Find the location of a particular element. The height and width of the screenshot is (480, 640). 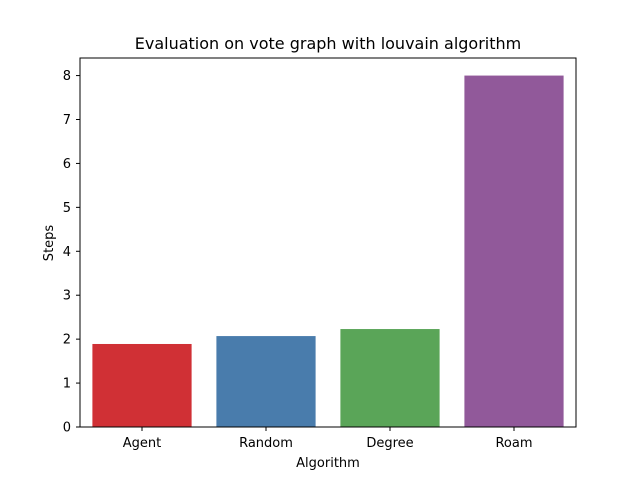

y-tick-label: 1 is located at coordinates (67, 384).